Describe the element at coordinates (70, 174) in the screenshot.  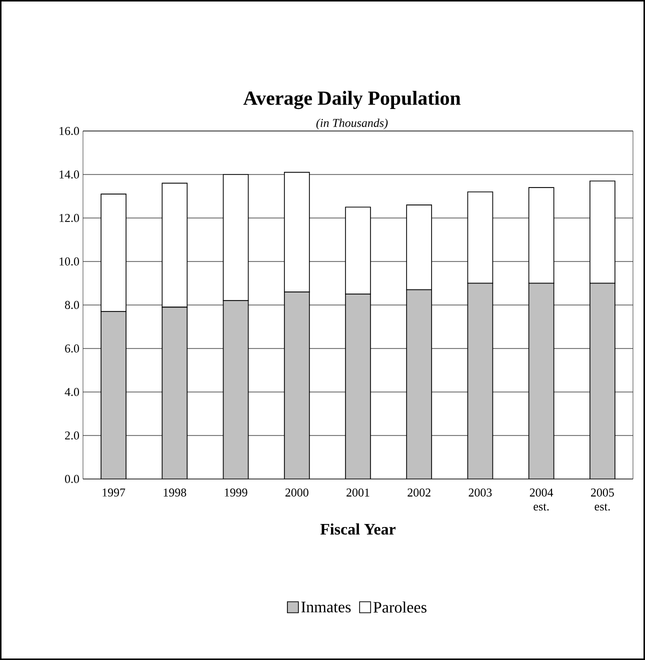
I see `y-tick-label: 14.0` at that location.